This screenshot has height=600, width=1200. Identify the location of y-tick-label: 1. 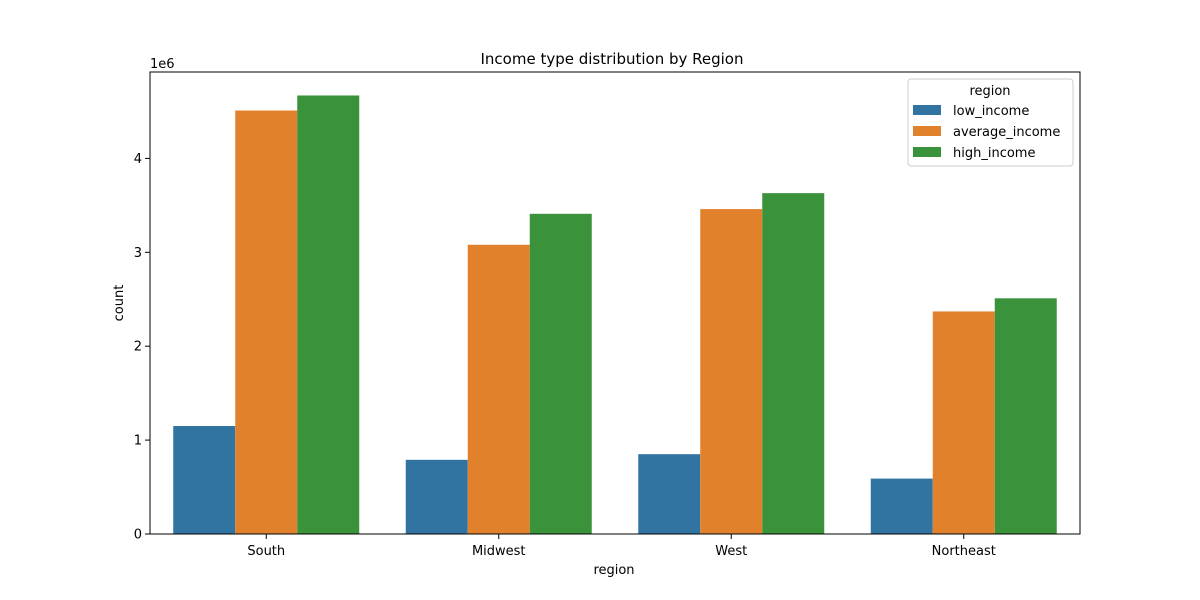
(138, 441).